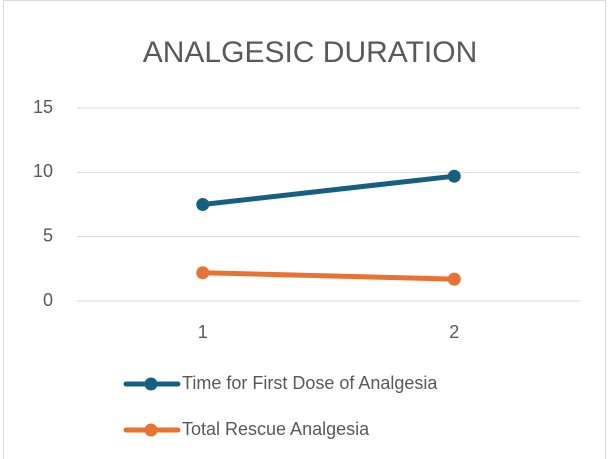 The height and width of the screenshot is (459, 609). Describe the element at coordinates (310, 383) in the screenshot. I see `legend-label: Time for First Dose of Analgesia` at that location.